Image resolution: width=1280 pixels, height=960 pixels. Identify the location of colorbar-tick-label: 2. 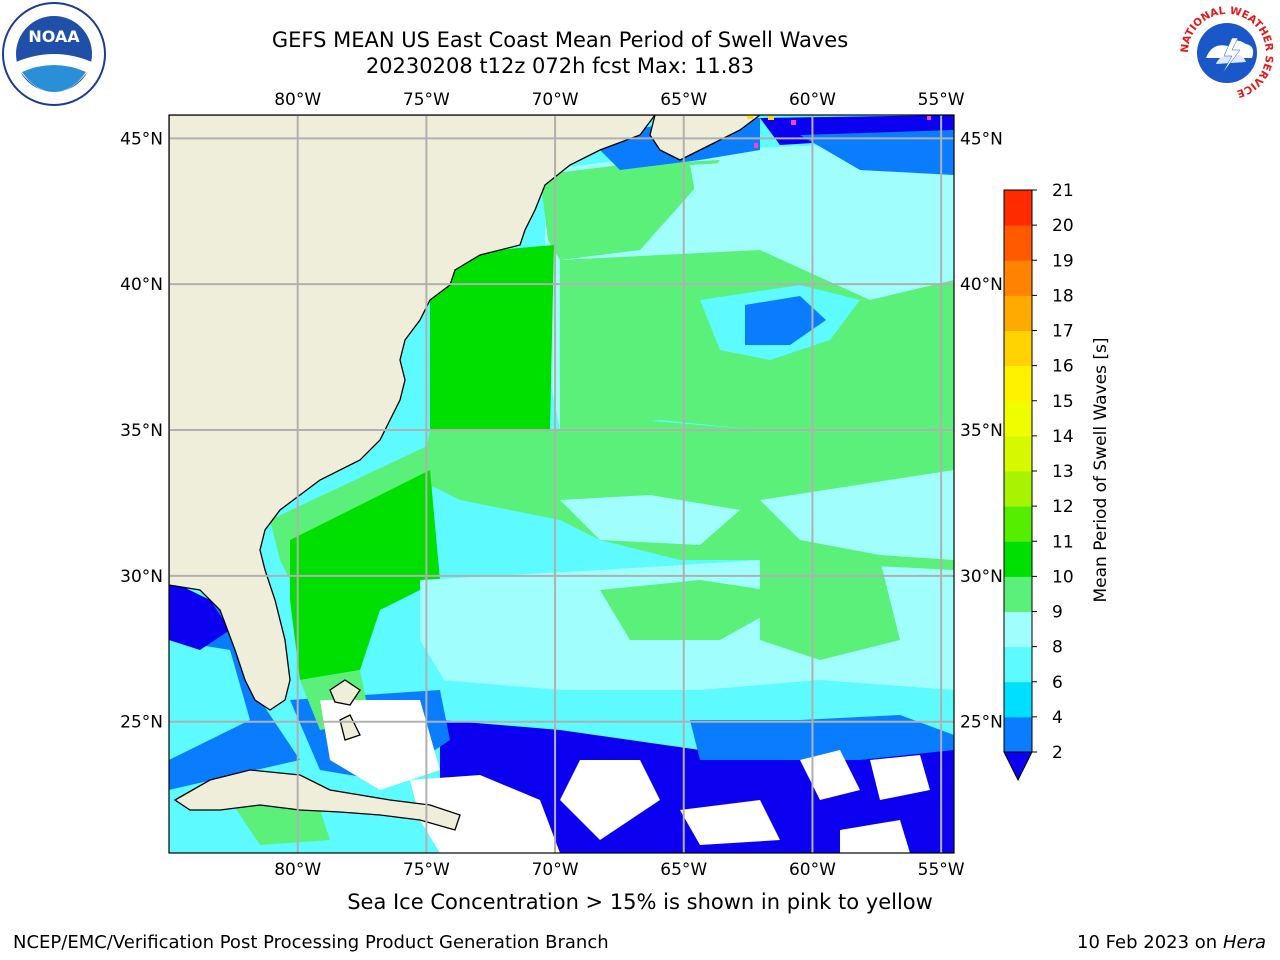
(1057, 753).